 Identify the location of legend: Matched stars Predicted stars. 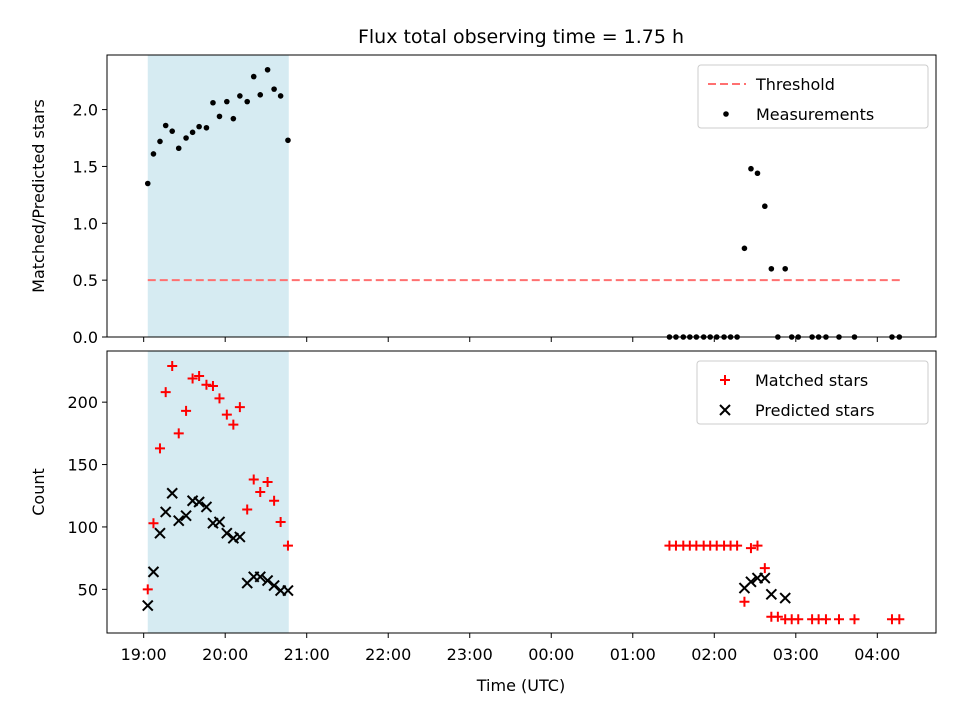
(812, 392).